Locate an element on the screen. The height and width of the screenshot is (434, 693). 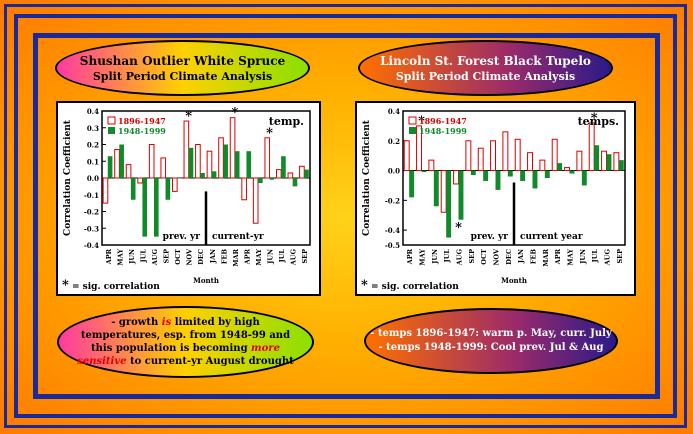
right-subtitle: Split Period Climate Analysis is located at coordinates (485, 76).